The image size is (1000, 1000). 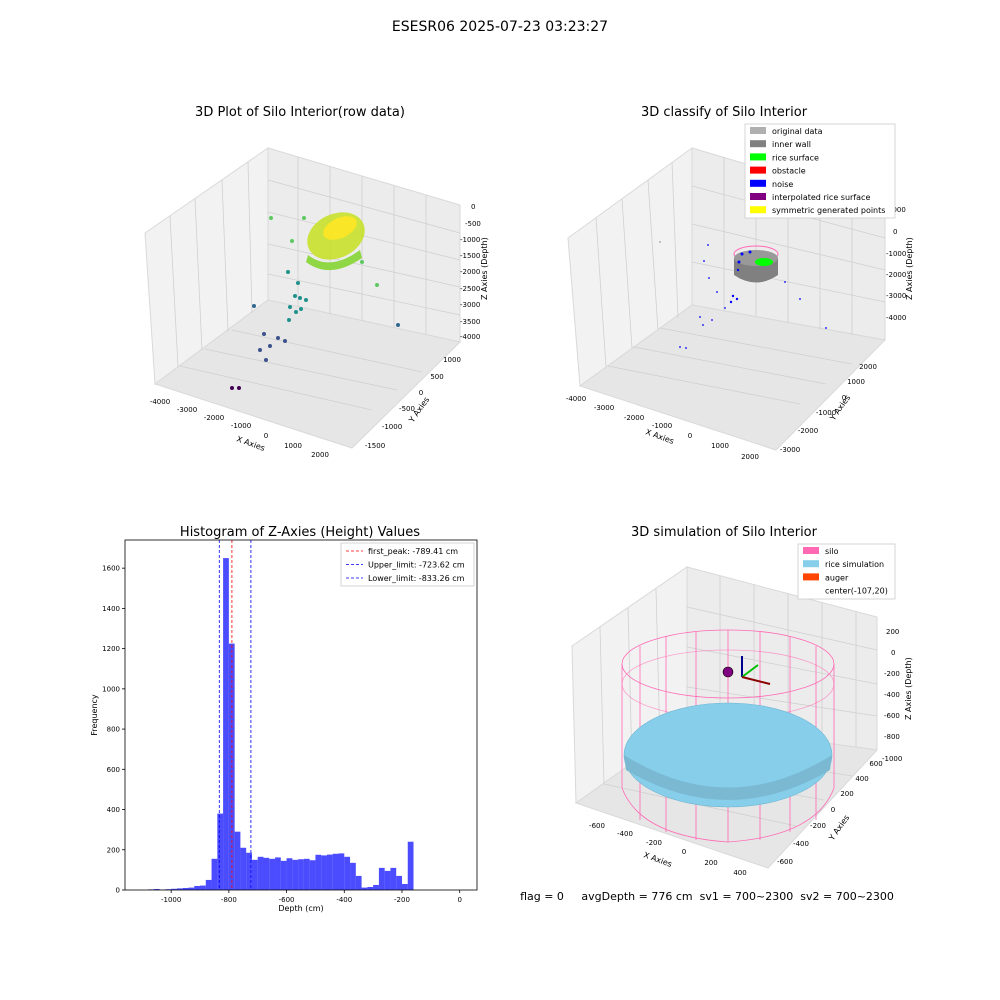 What do you see at coordinates (407, 564) in the screenshot?
I see `legend-frame` at bounding box center [407, 564].